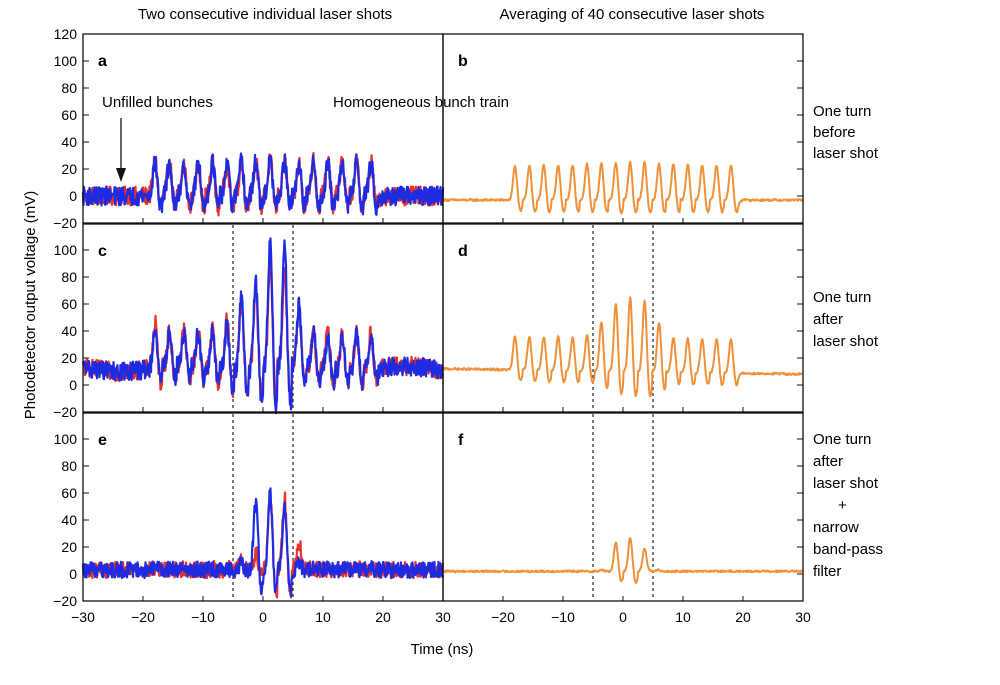 The width and height of the screenshot is (1000, 685). What do you see at coordinates (265, 14) in the screenshot?
I see `header-left: Two consecutive individual laser shots` at bounding box center [265, 14].